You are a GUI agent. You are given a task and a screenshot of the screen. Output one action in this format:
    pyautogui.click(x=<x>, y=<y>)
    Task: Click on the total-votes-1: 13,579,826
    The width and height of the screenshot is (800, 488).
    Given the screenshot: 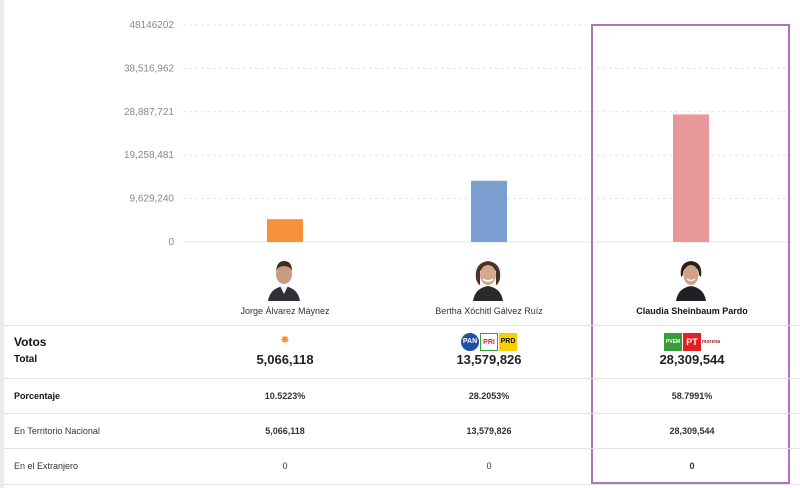 What is the action you would take?
    pyautogui.click(x=489, y=359)
    